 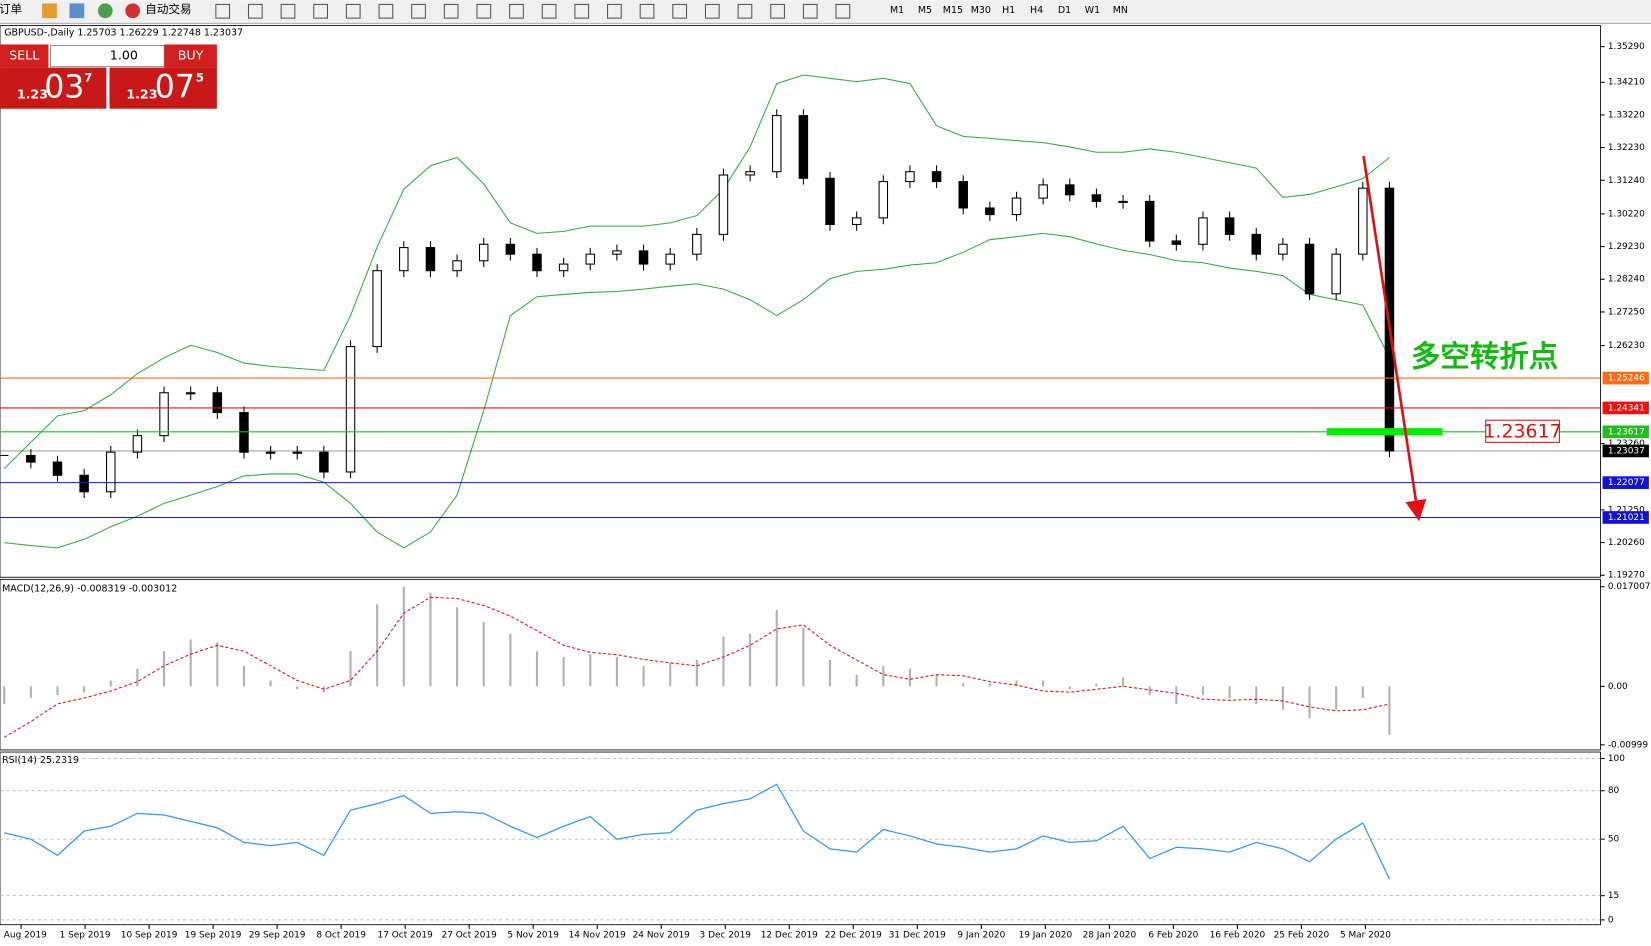 I want to click on y-tick-label: 0.017007, so click(x=1629, y=587).